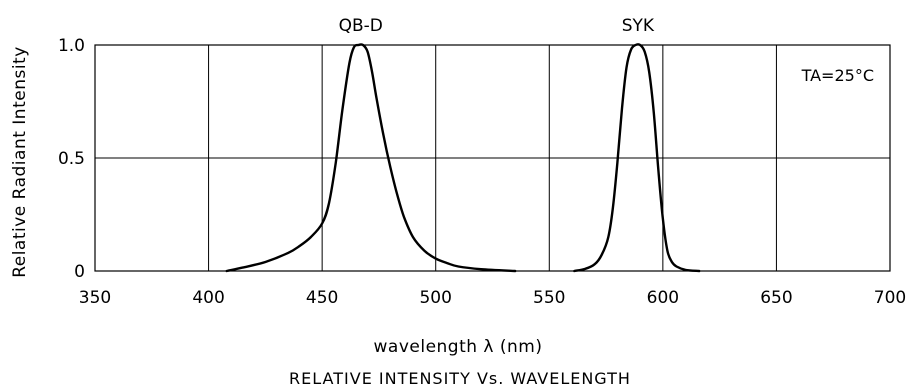 Image resolution: width=917 pixels, height=392 pixels. What do you see at coordinates (458, 347) in the screenshot?
I see `x-axis-label: wavelength λ (nm)` at bounding box center [458, 347].